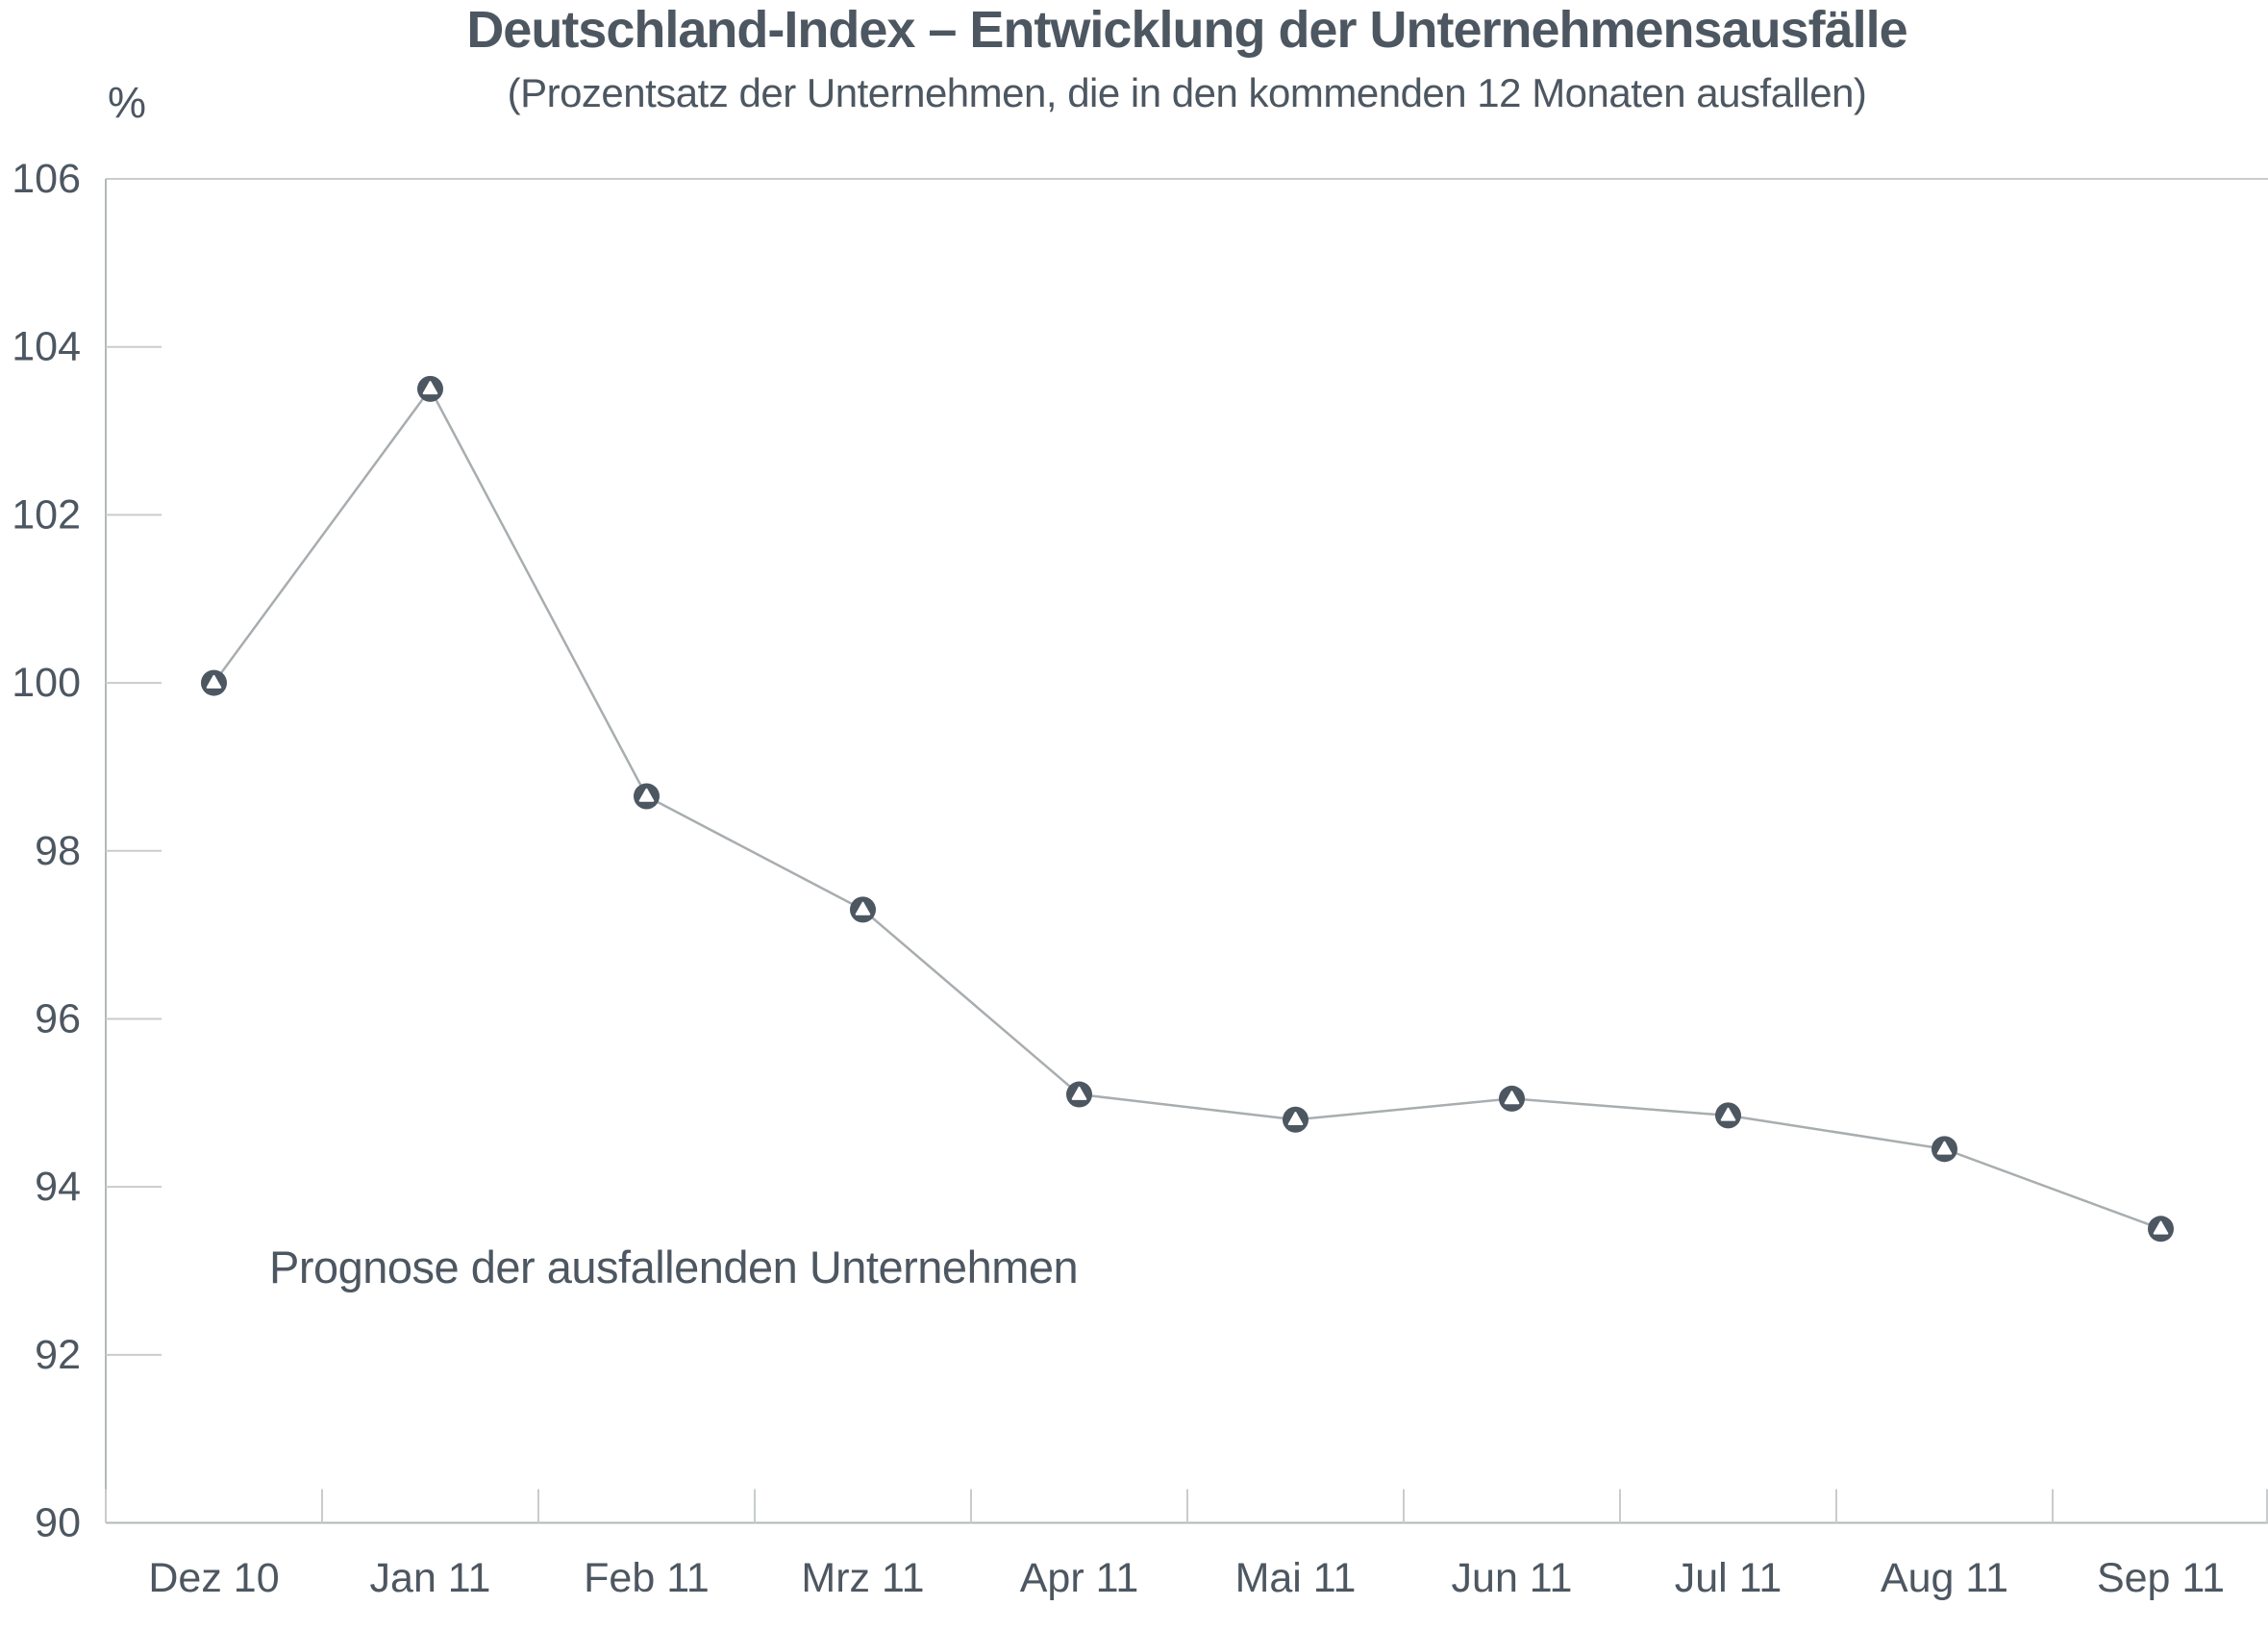 The width and height of the screenshot is (2268, 1631). What do you see at coordinates (46, 347) in the screenshot?
I see `y-tick-label: 104` at bounding box center [46, 347].